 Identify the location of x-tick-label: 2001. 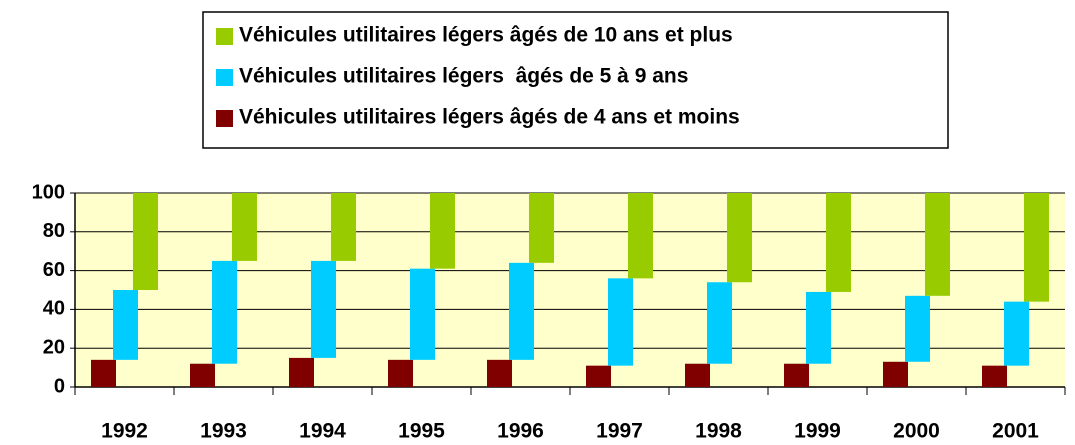
(1015, 431).